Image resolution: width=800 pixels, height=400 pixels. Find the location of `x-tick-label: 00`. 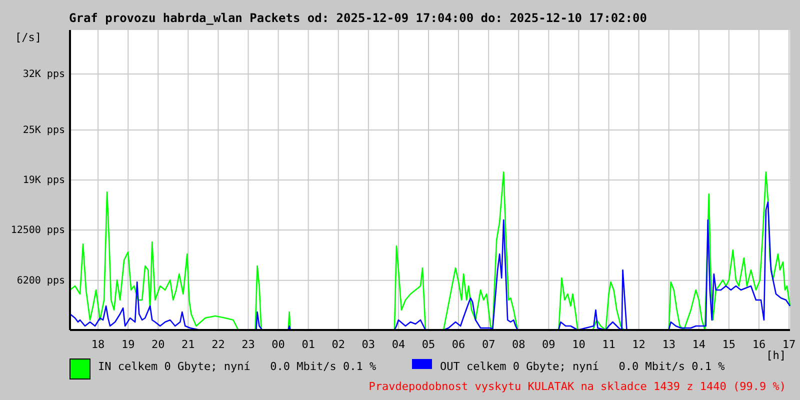

x-tick-label: 00 is located at coordinates (278, 344).